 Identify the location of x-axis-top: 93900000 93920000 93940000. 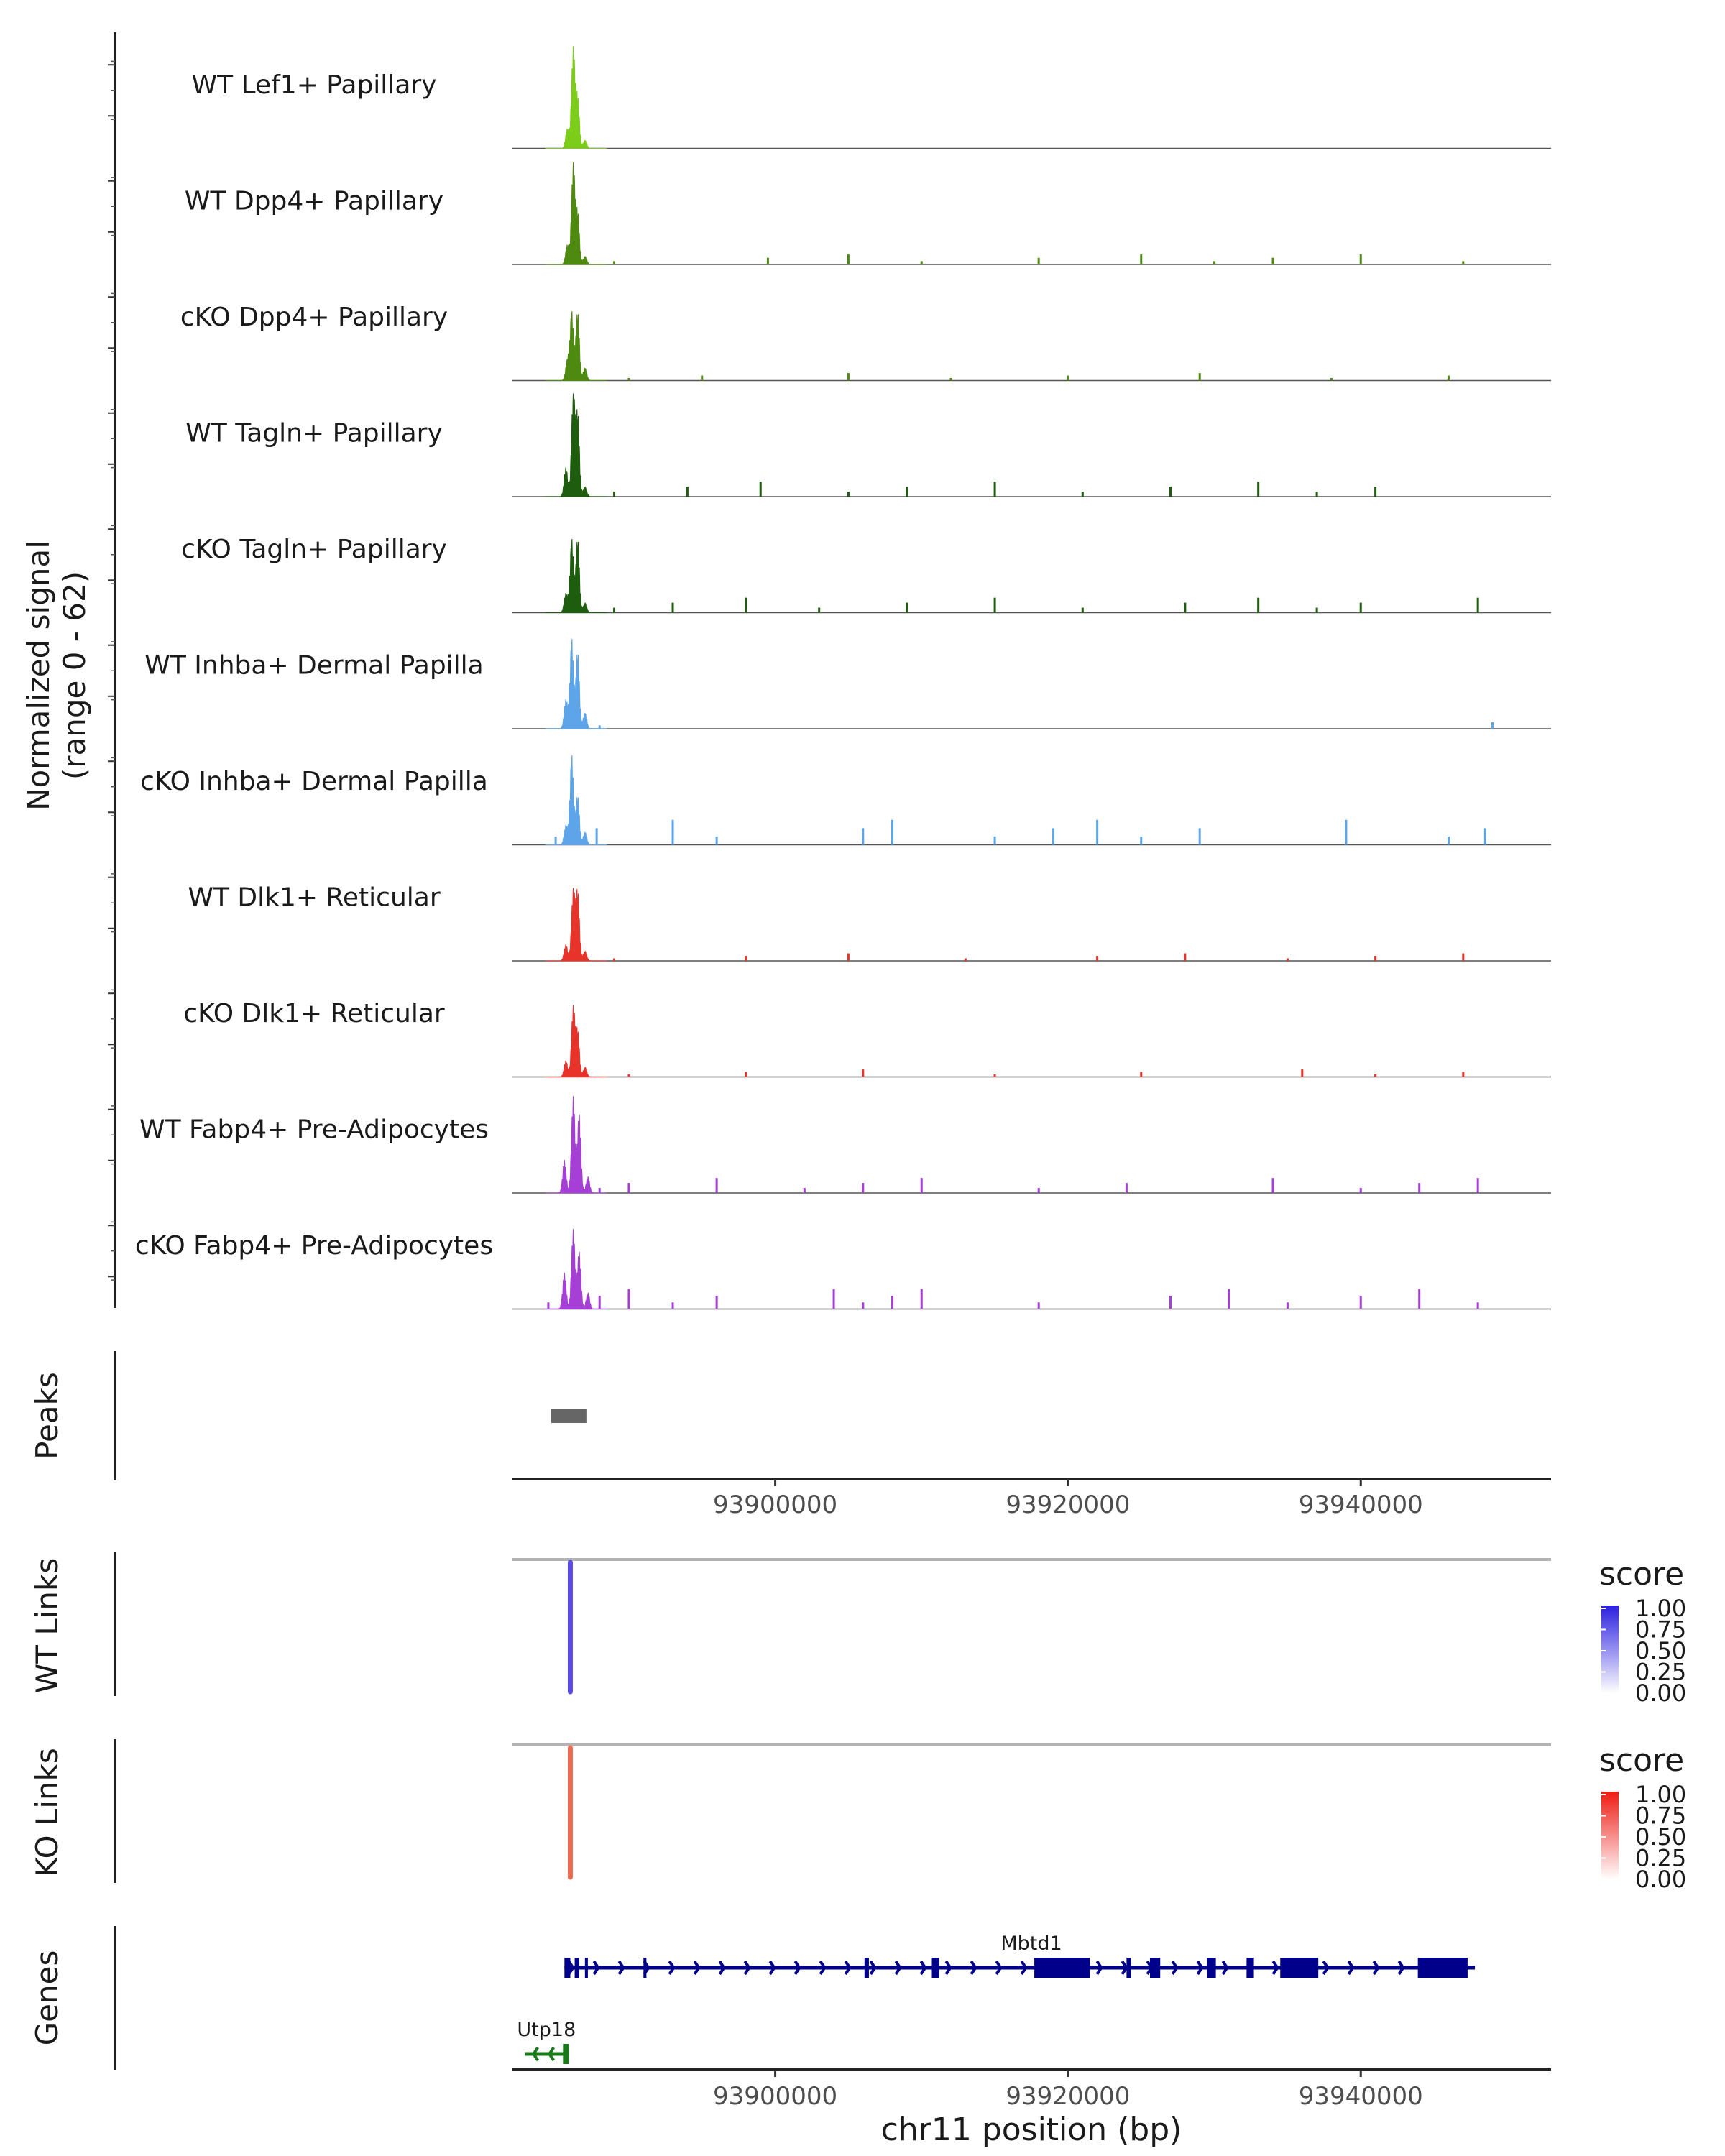
(1068, 1499).